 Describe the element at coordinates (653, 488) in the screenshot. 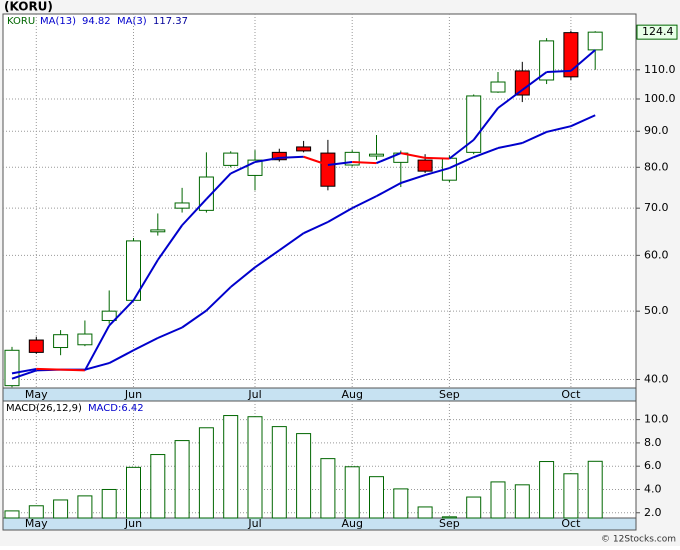

I see `y-tick-label: 4.0` at that location.